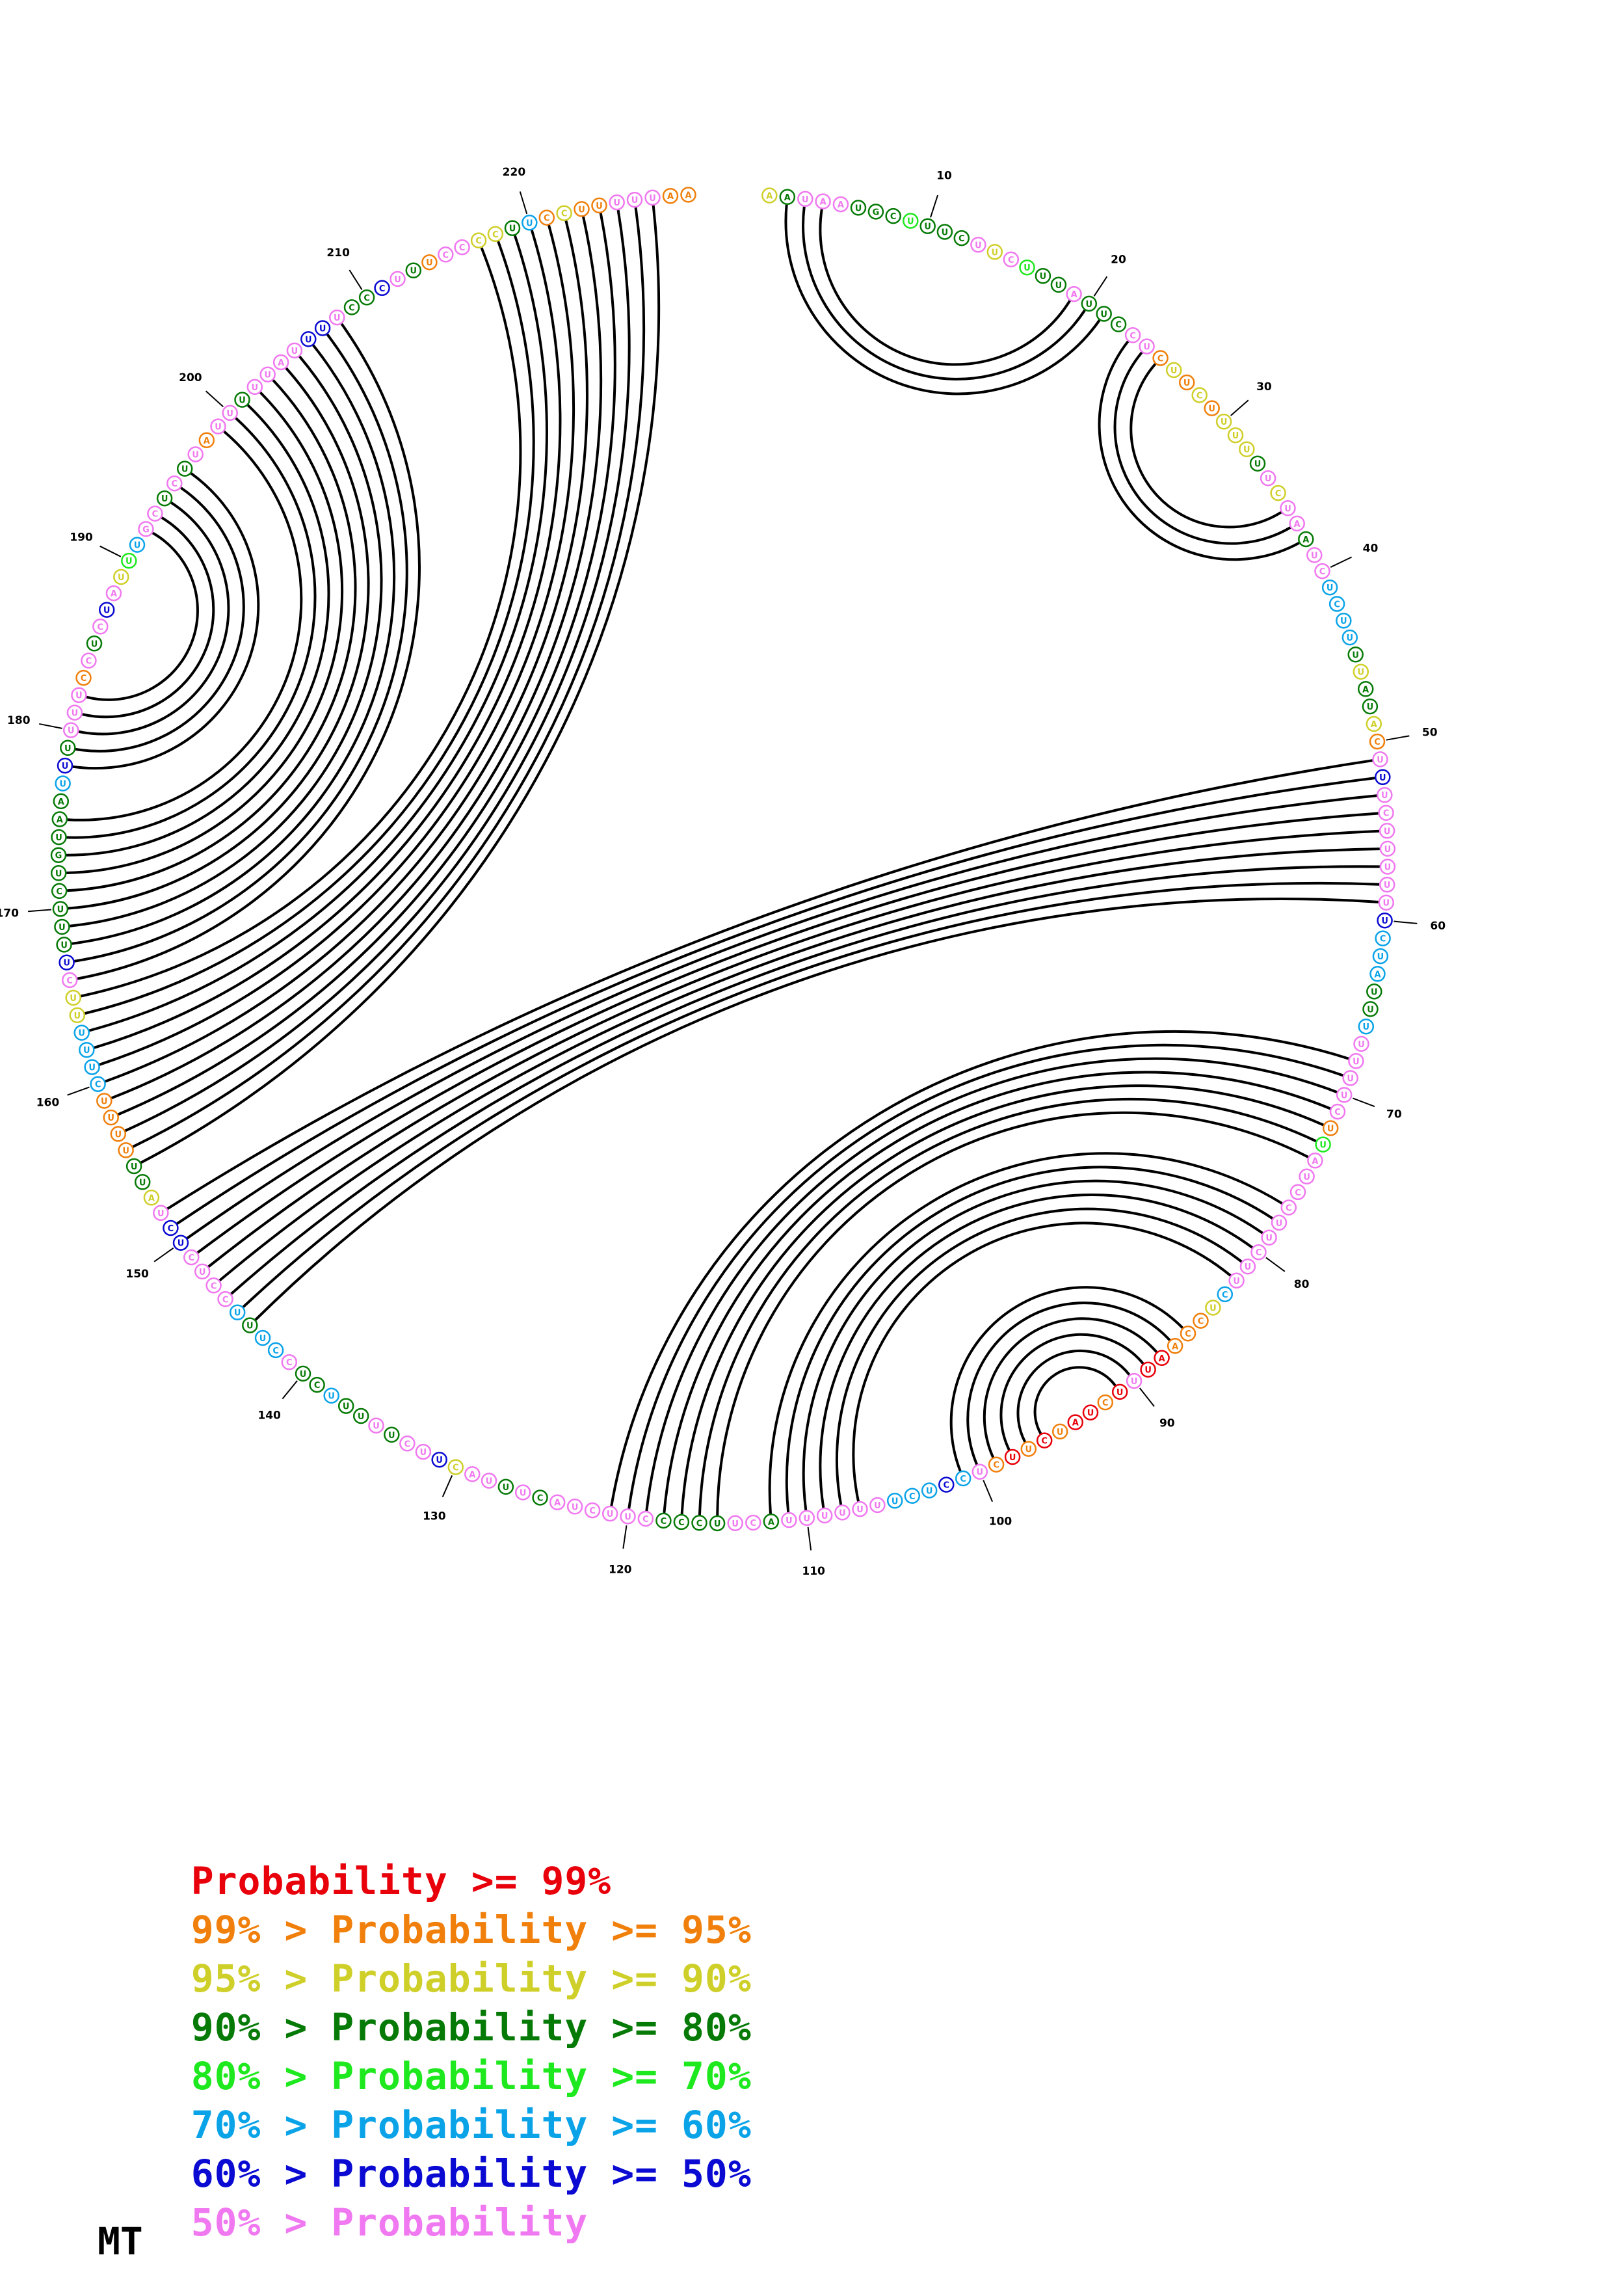  Describe the element at coordinates (541, 1978) in the screenshot. I see `legend-text: Probability >= 90%` at that location.